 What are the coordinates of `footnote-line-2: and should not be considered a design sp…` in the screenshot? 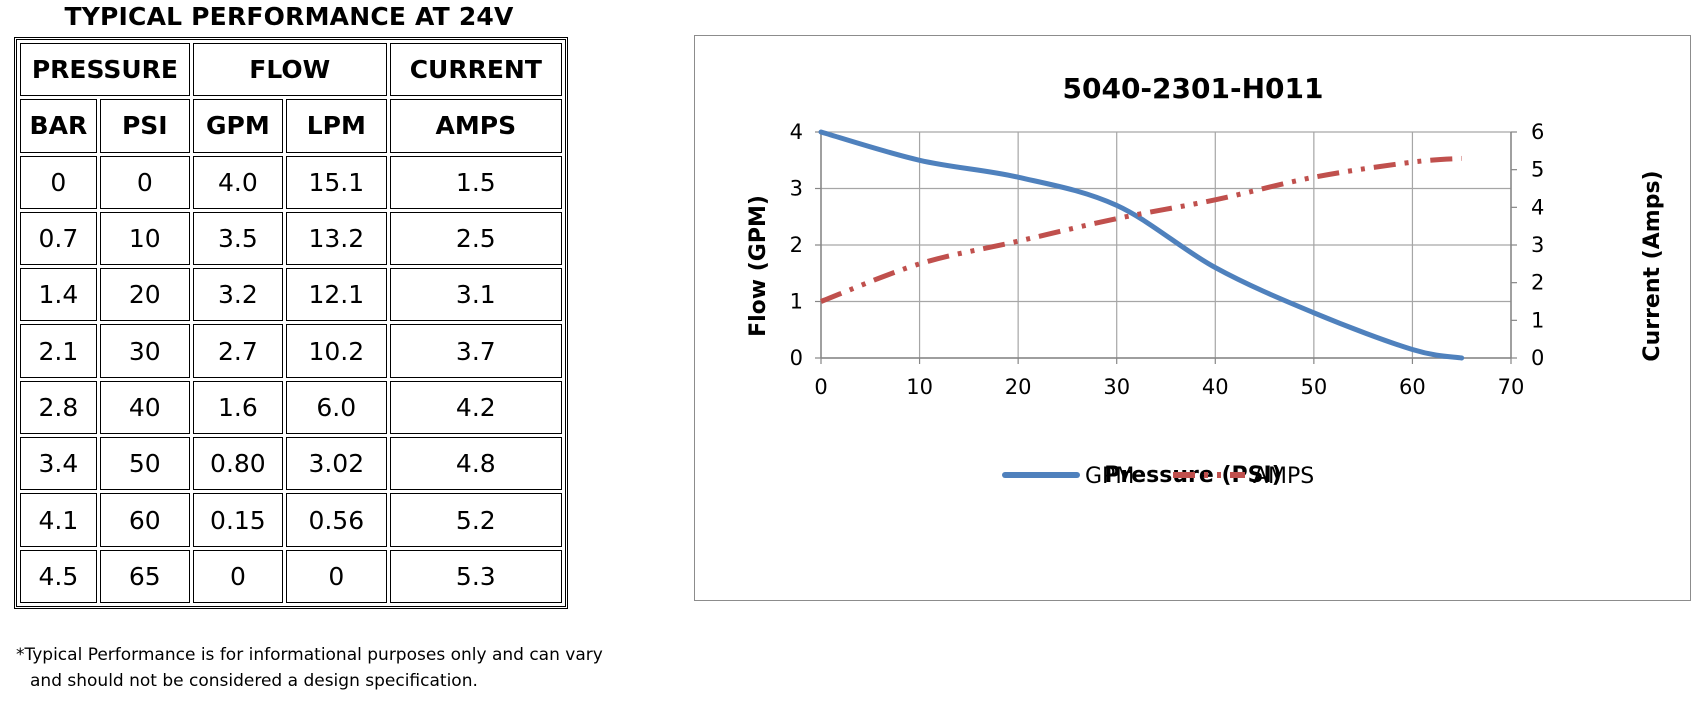 It's located at (254, 681).